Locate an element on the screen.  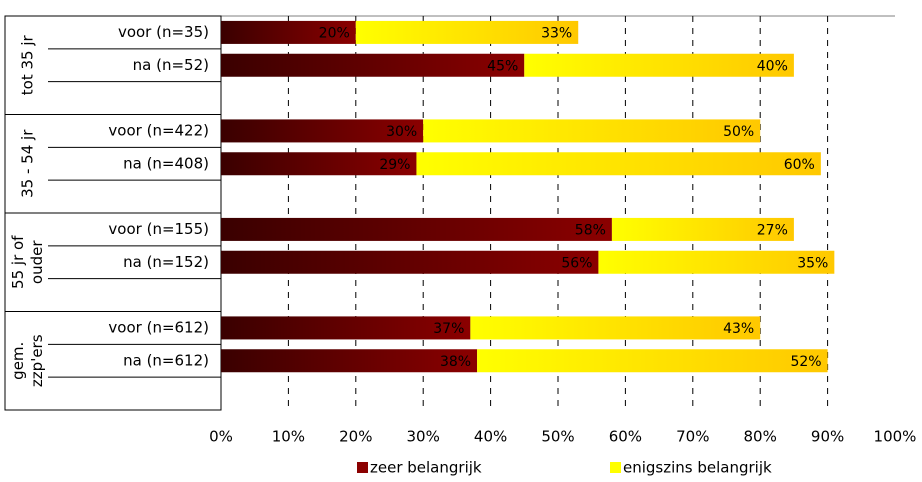
legend-label: enigszins belangrijk is located at coordinates (697, 468).